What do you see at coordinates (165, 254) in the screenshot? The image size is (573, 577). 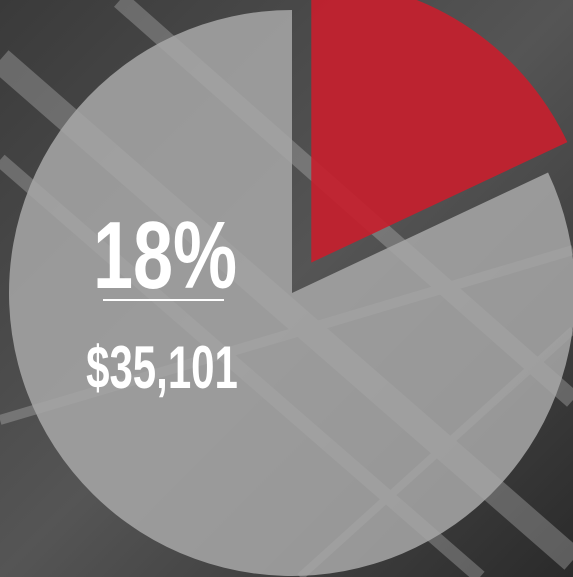 I see `value-label: 18%` at bounding box center [165, 254].